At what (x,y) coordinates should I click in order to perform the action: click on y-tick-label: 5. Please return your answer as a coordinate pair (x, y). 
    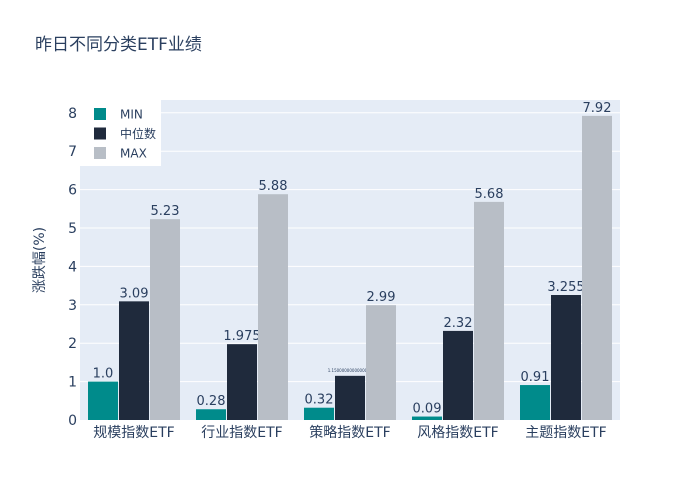
    Looking at the image, I should click on (72, 229).